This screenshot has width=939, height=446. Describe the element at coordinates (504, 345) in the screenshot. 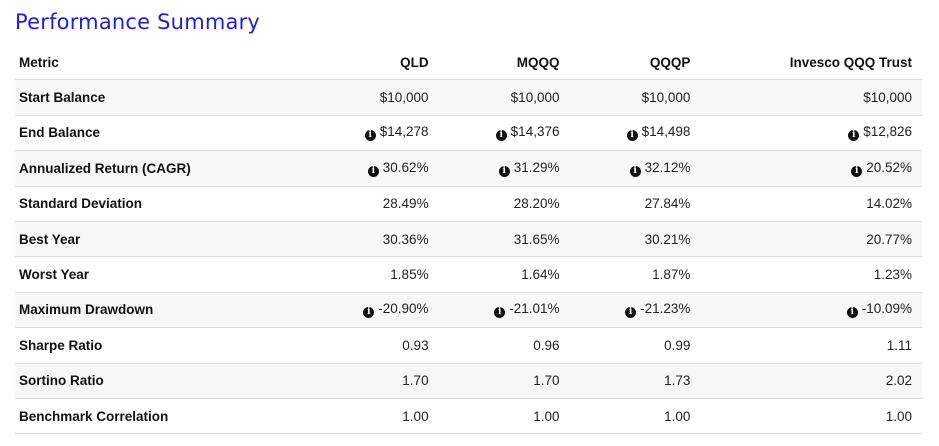

I see `table-cell: 0.96` at that location.